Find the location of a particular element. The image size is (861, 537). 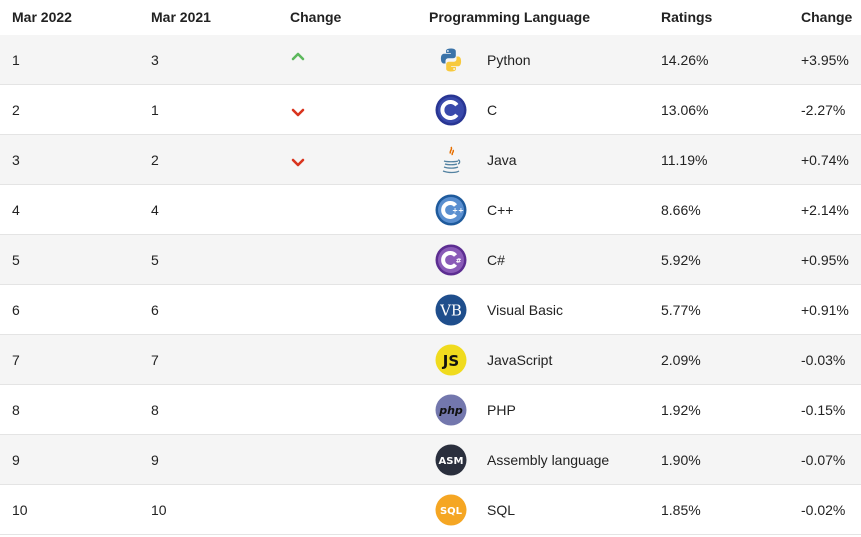

rank-prev-cell: 7 is located at coordinates (155, 360).